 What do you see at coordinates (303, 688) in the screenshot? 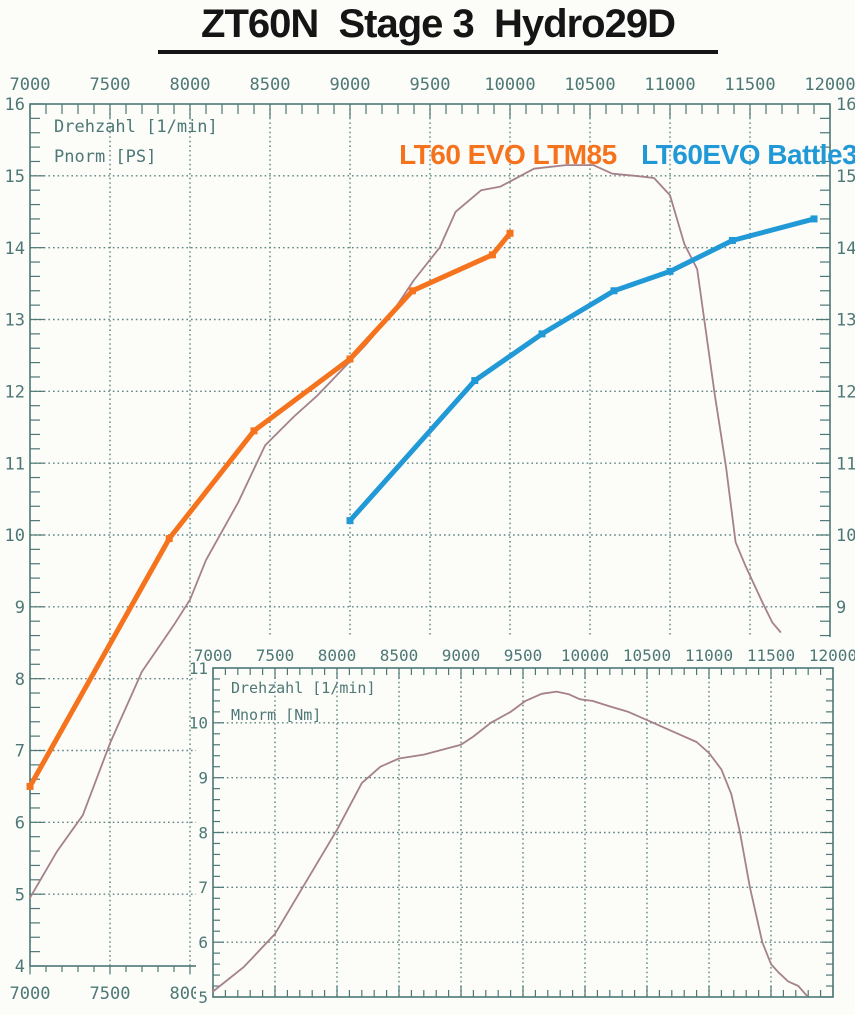
I see `torque-xlabel: Drehzahl [1/min]` at bounding box center [303, 688].